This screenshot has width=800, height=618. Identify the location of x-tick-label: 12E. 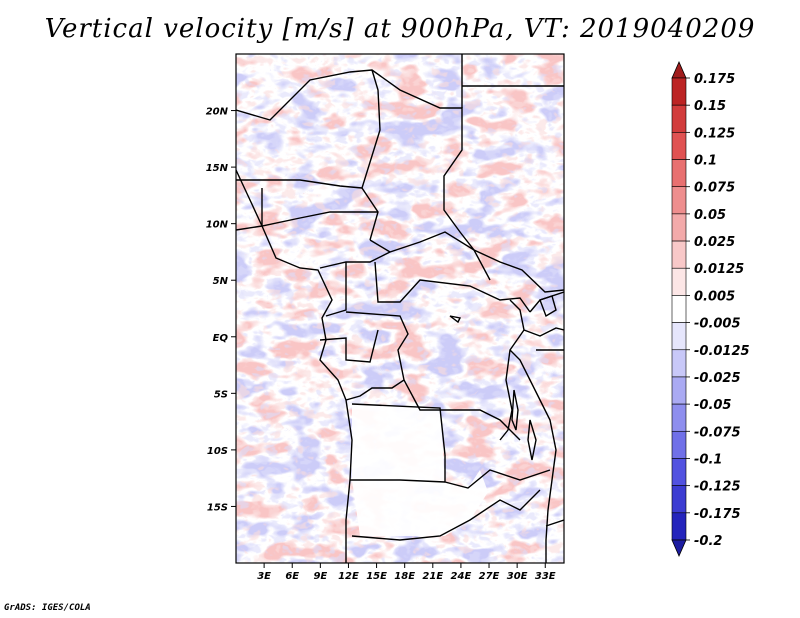
(348, 576).